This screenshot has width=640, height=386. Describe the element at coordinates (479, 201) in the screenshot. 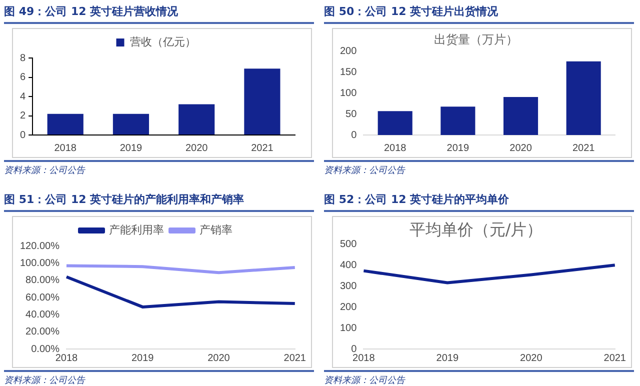

I see `chart-title: 图 52：公司 12 英寸硅片的平均单价` at that location.